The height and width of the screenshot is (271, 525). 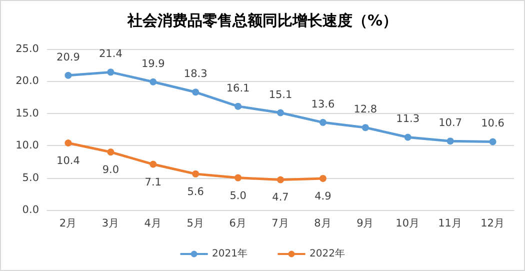 What do you see at coordinates (68, 224) in the screenshot?
I see `x-tick-label: 2月` at bounding box center [68, 224].